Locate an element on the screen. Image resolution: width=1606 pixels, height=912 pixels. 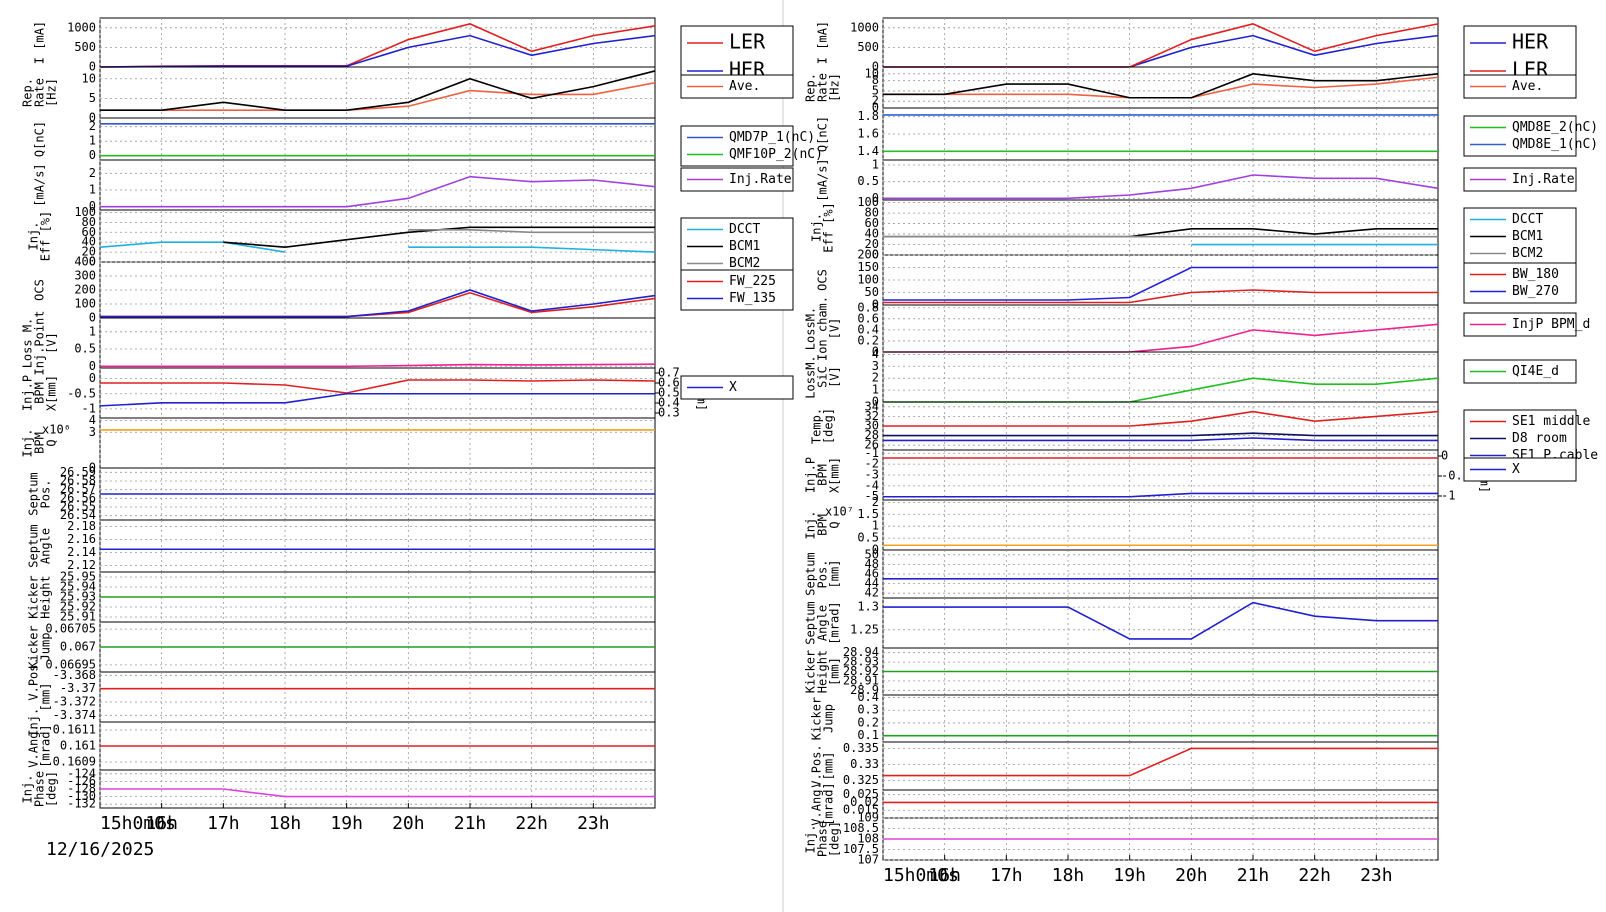
y-tick-label: 5 is located at coordinates (92, 98).